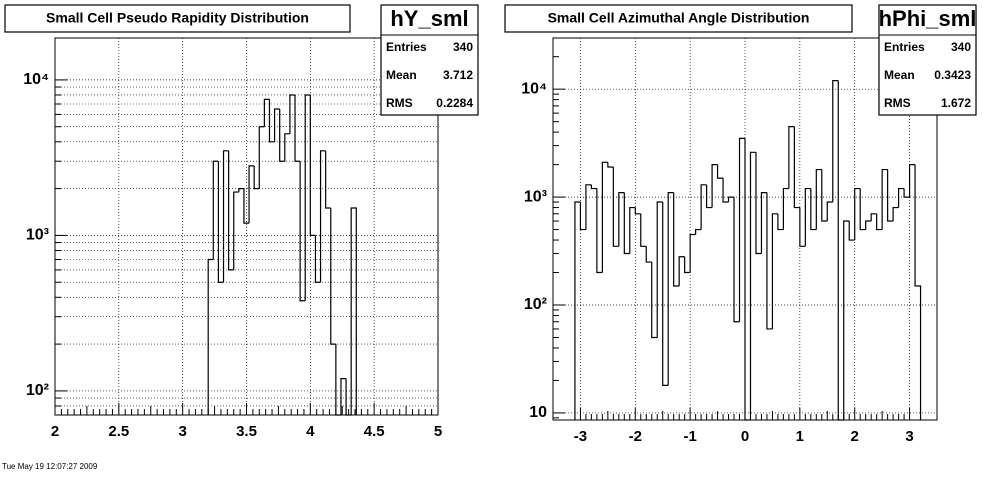 This screenshot has height=477, width=996. What do you see at coordinates (438, 431) in the screenshot?
I see `x-tick-label: 5` at bounding box center [438, 431].